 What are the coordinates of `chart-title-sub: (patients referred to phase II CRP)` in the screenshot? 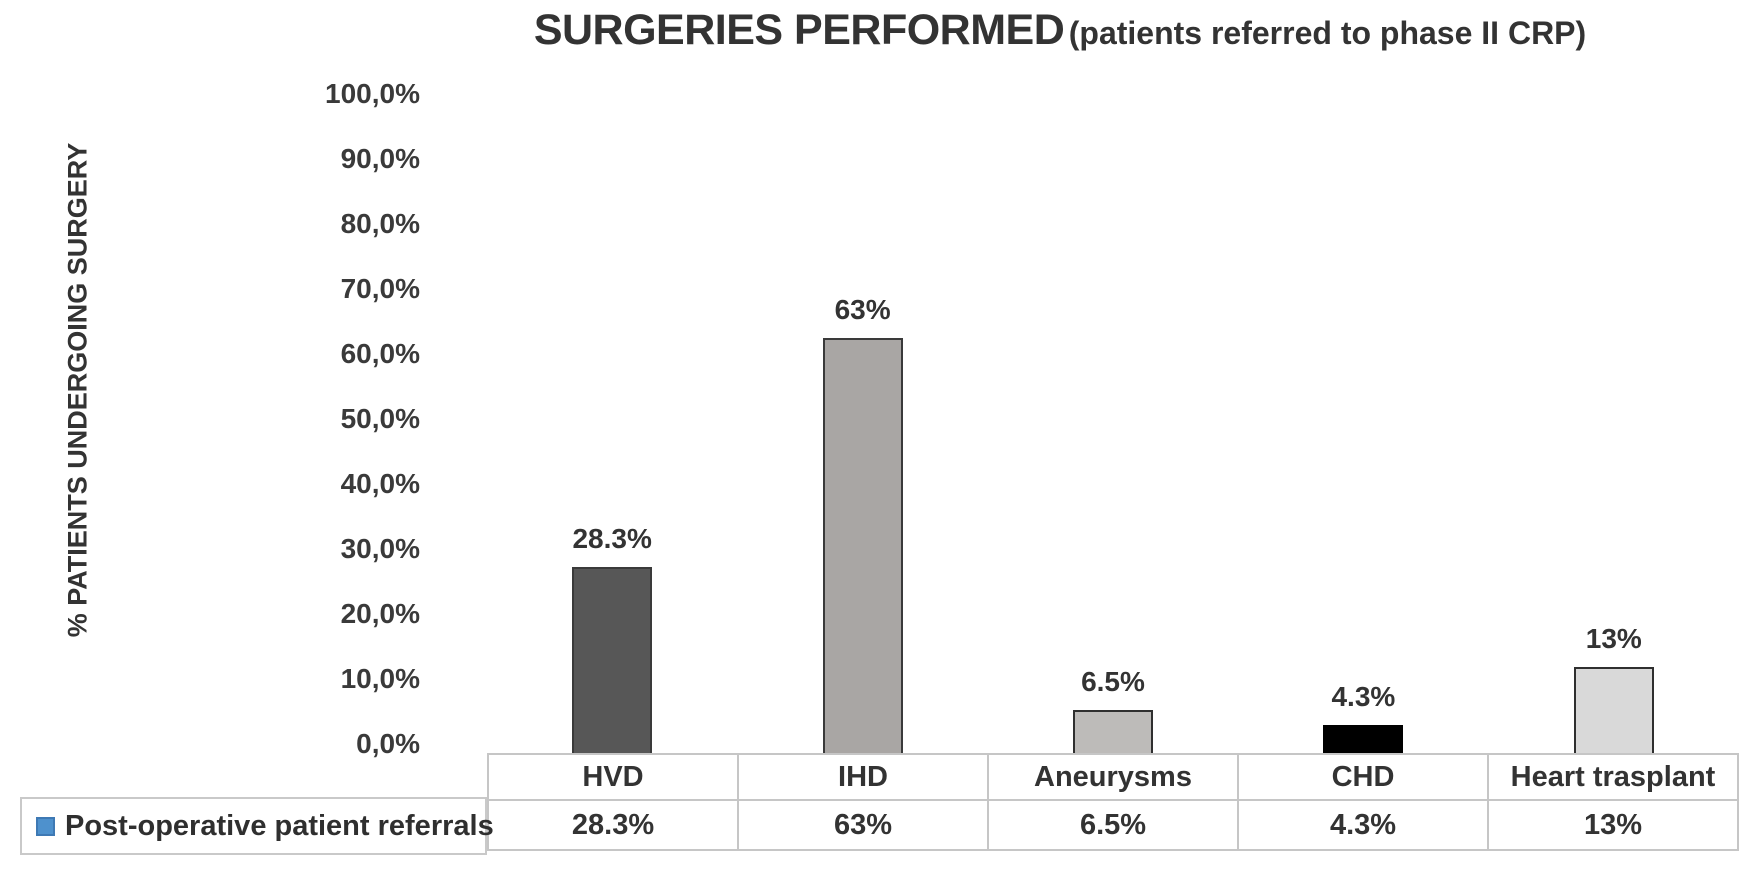 It's located at (1327, 33).